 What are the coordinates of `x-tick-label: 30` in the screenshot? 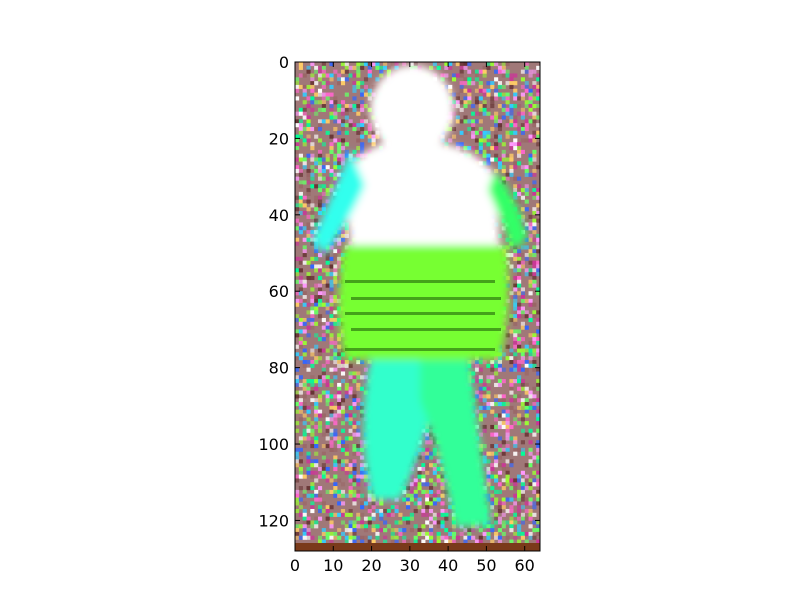 It's located at (410, 565).